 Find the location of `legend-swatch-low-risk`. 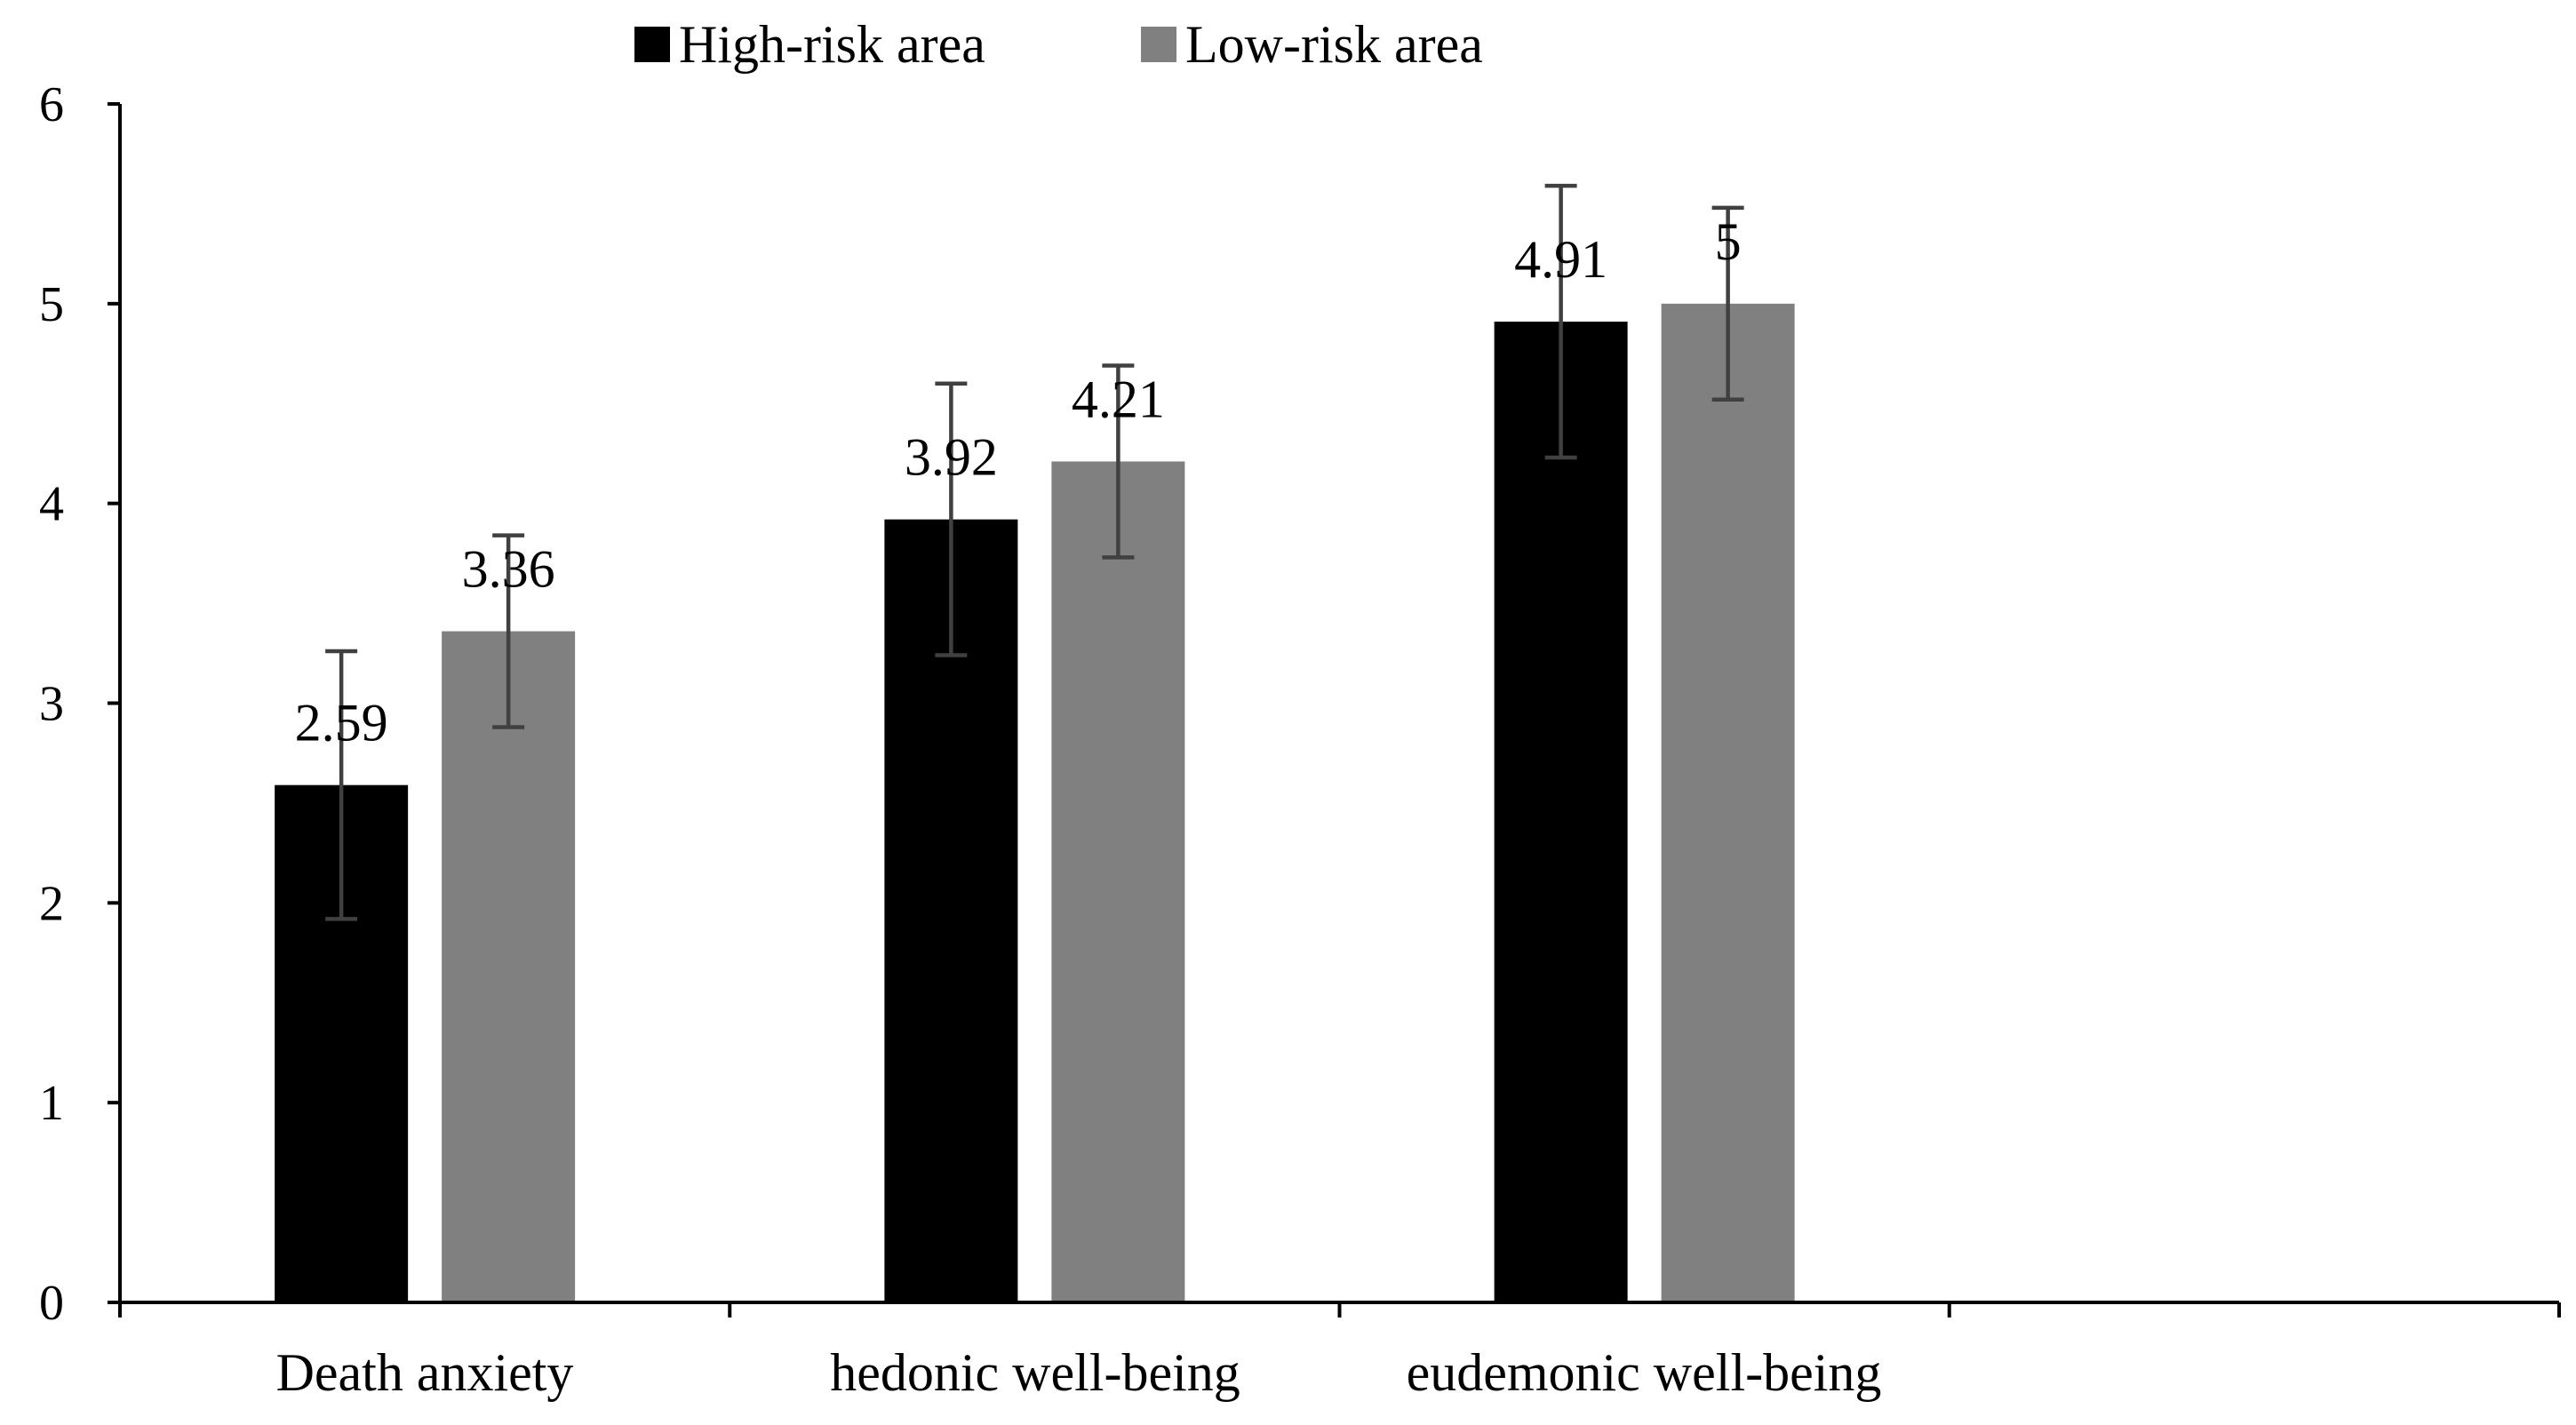

legend-swatch-low-risk is located at coordinates (1158, 44).